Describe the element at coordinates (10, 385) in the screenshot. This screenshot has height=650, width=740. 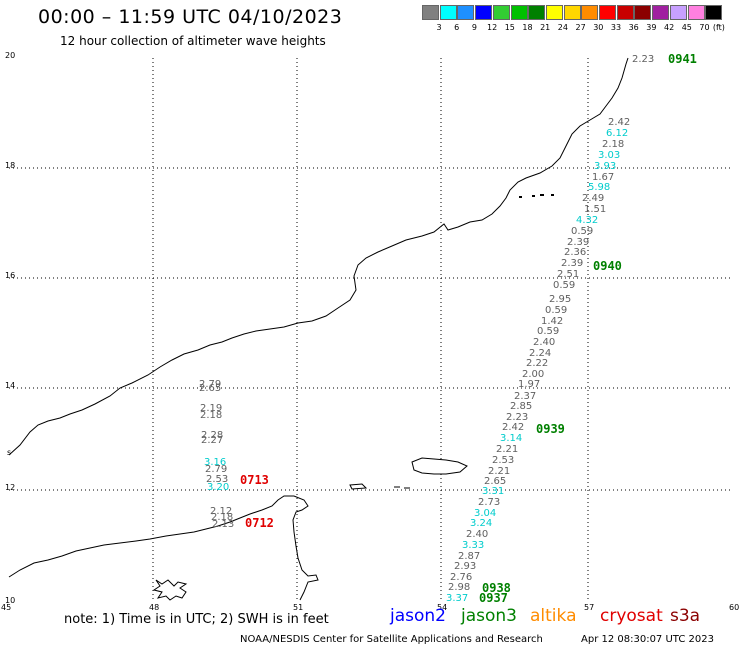
I see `latitude-tick-label: 14` at that location.